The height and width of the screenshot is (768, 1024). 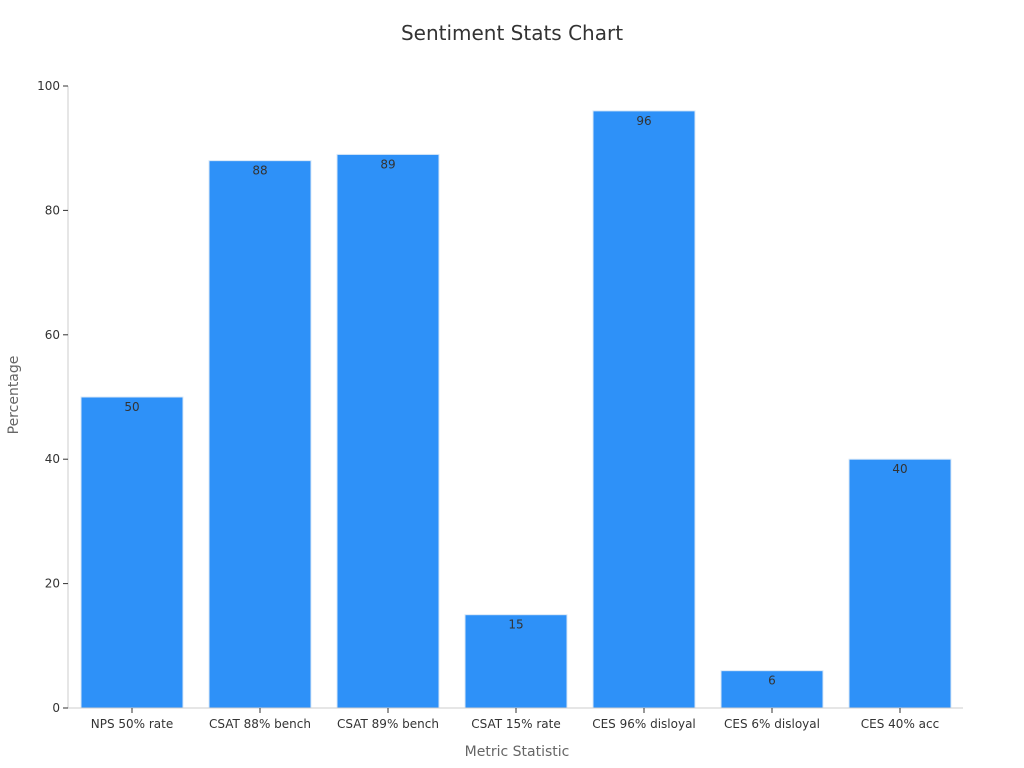 I want to click on x-tick-label: CSAT 88% bench, so click(x=260, y=724).